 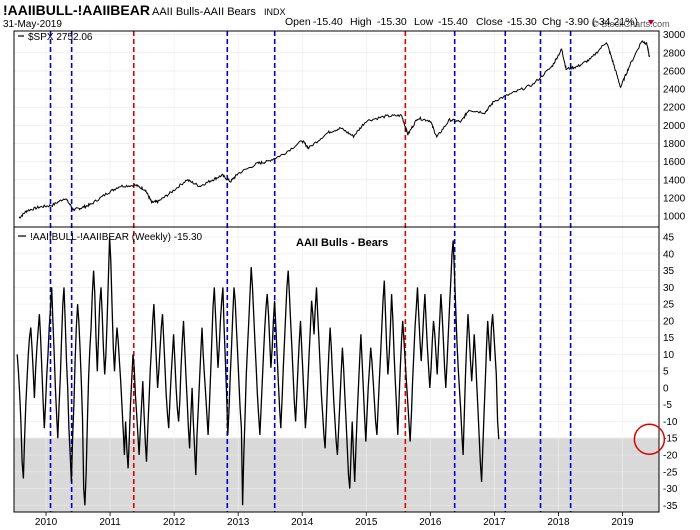 What do you see at coordinates (669, 254) in the screenshot?
I see `sentiment-tick-label: 40` at bounding box center [669, 254].